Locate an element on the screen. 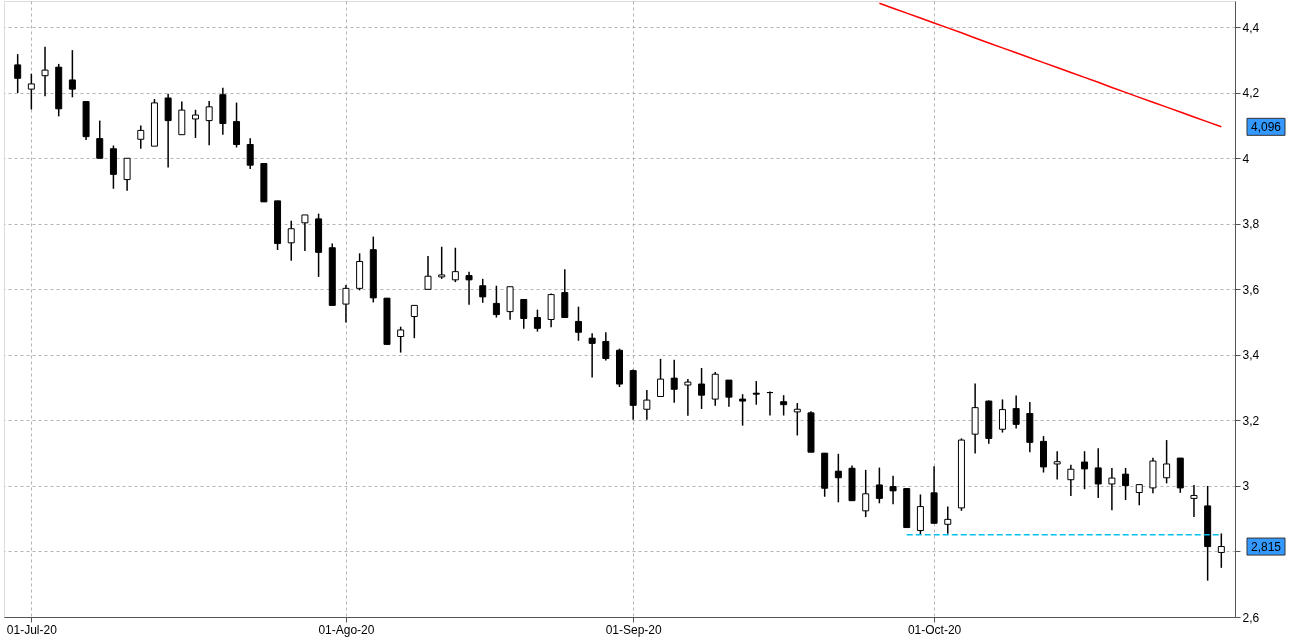 Image resolution: width=1290 pixels, height=637 pixels. line-series is located at coordinates (1050, 65).